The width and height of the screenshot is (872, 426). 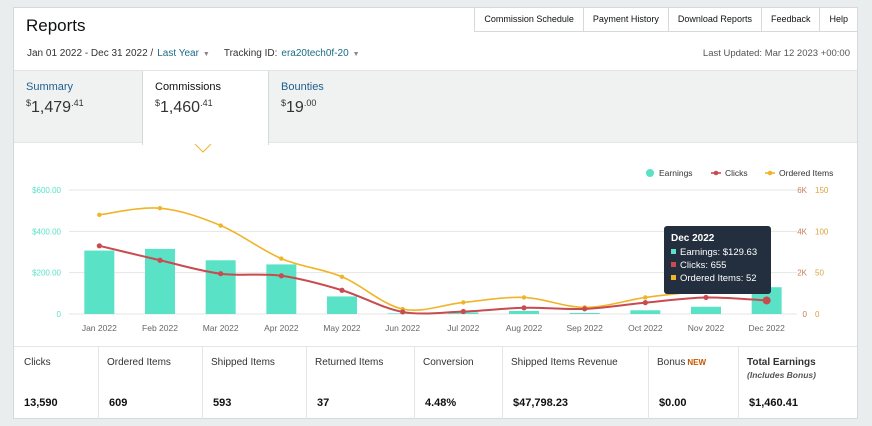 What do you see at coordinates (805, 314) in the screenshot?
I see `y-right-tick-label: 0` at bounding box center [805, 314].